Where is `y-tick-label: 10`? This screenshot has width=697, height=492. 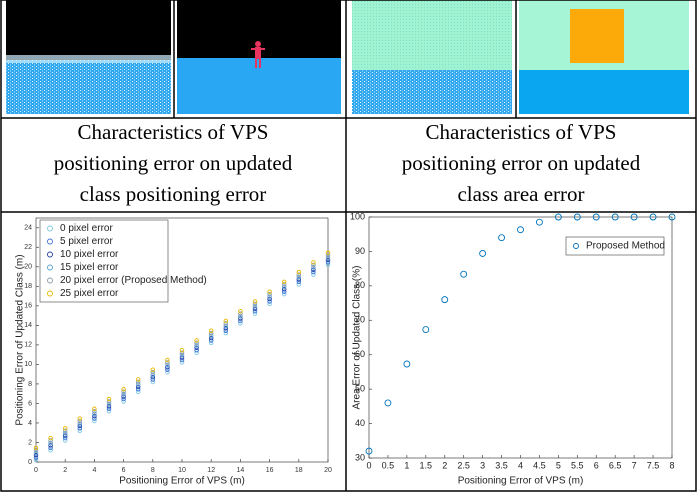
y-tick-label: 10 is located at coordinates (28, 364).